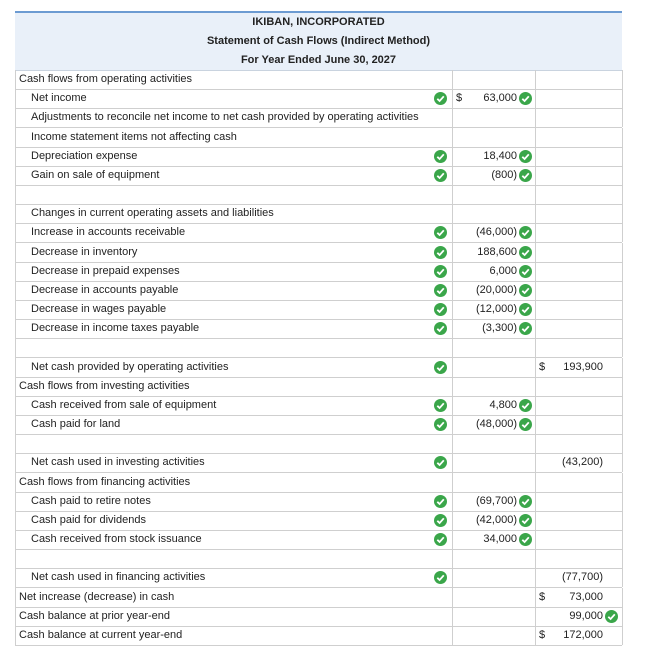 The width and height of the screenshot is (652, 661). I want to click on amount: 4,800, so click(503, 404).